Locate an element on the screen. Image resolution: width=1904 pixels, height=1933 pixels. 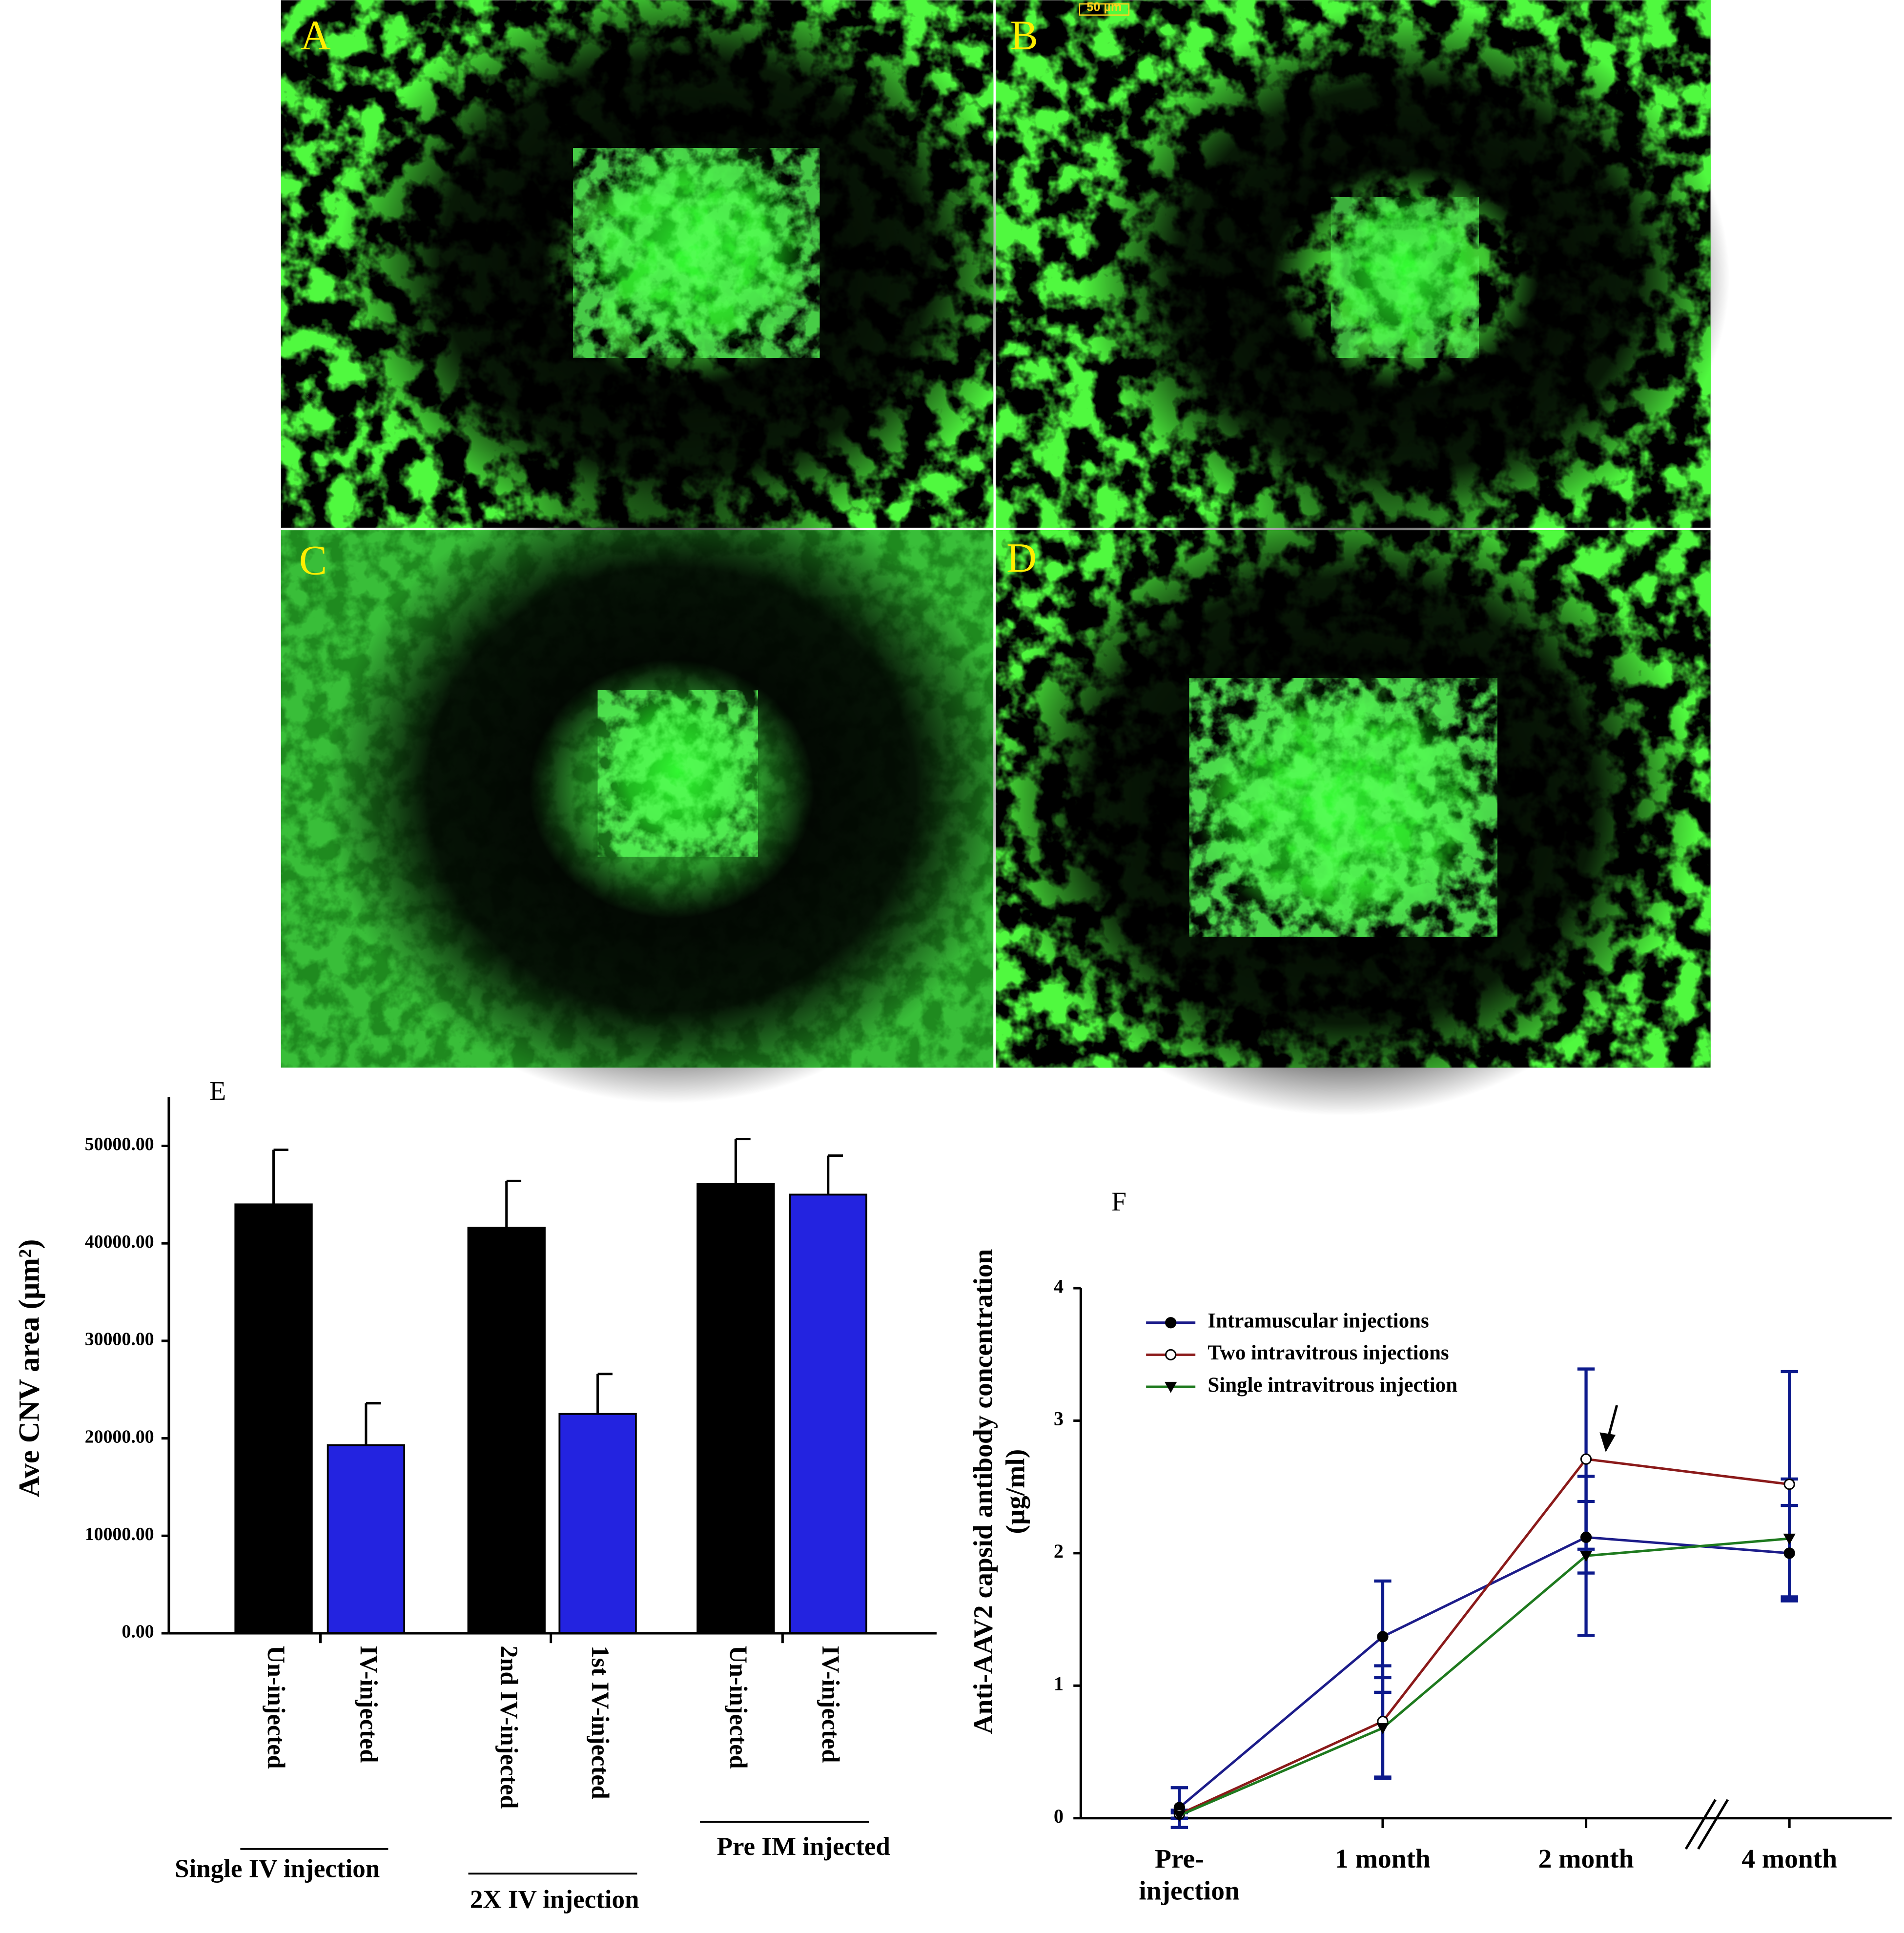
group-label: Pre IM injected is located at coordinates (803, 1846).